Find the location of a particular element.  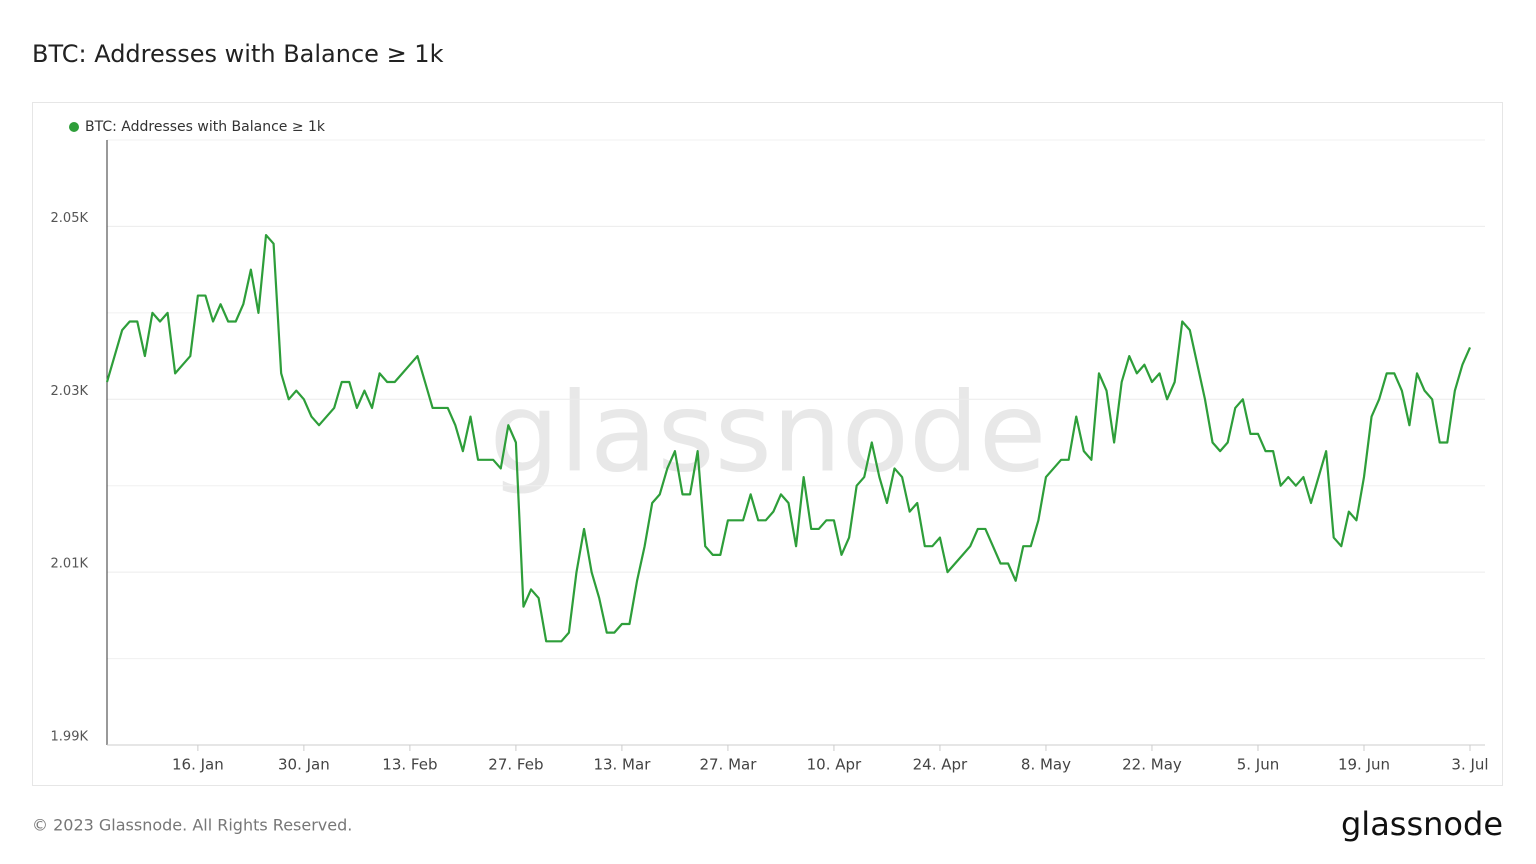

x-tick-label: 8. May is located at coordinates (1046, 765).